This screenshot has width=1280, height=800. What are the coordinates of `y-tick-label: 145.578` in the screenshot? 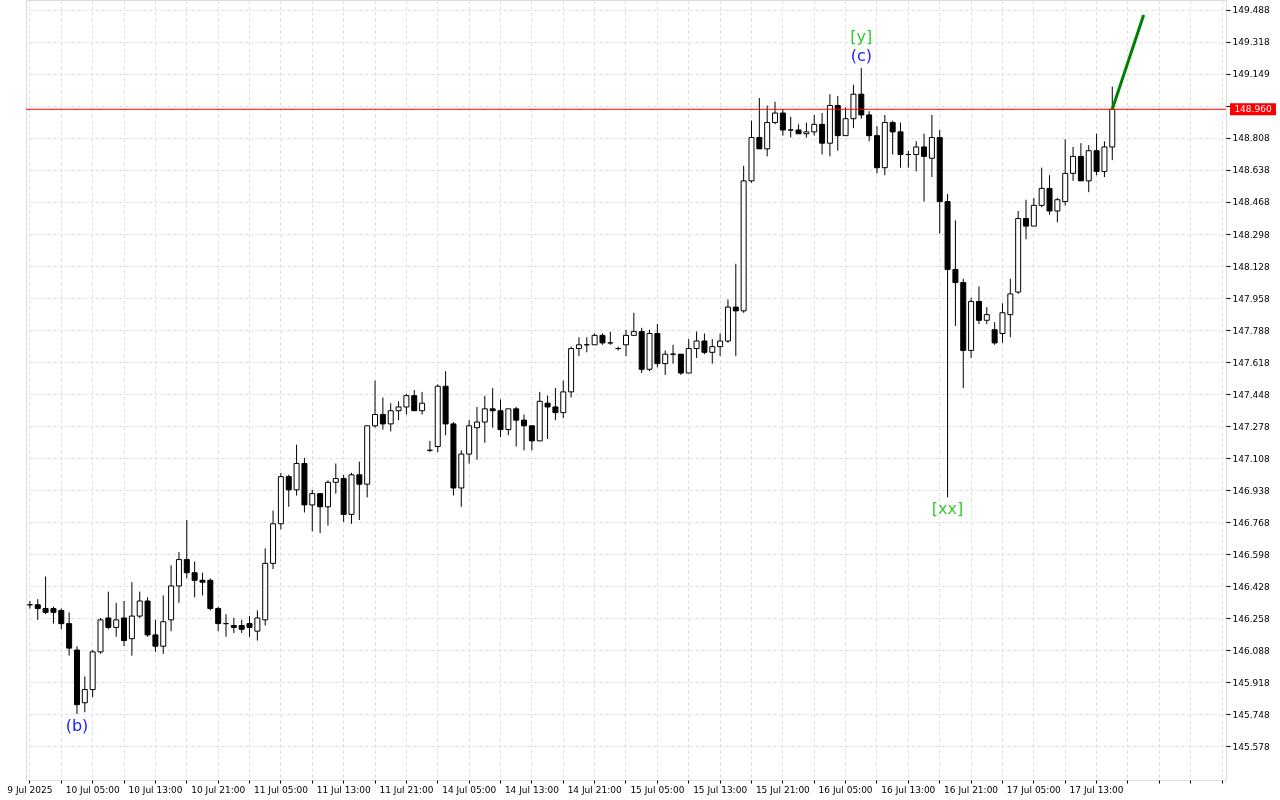 It's located at (1251, 746).